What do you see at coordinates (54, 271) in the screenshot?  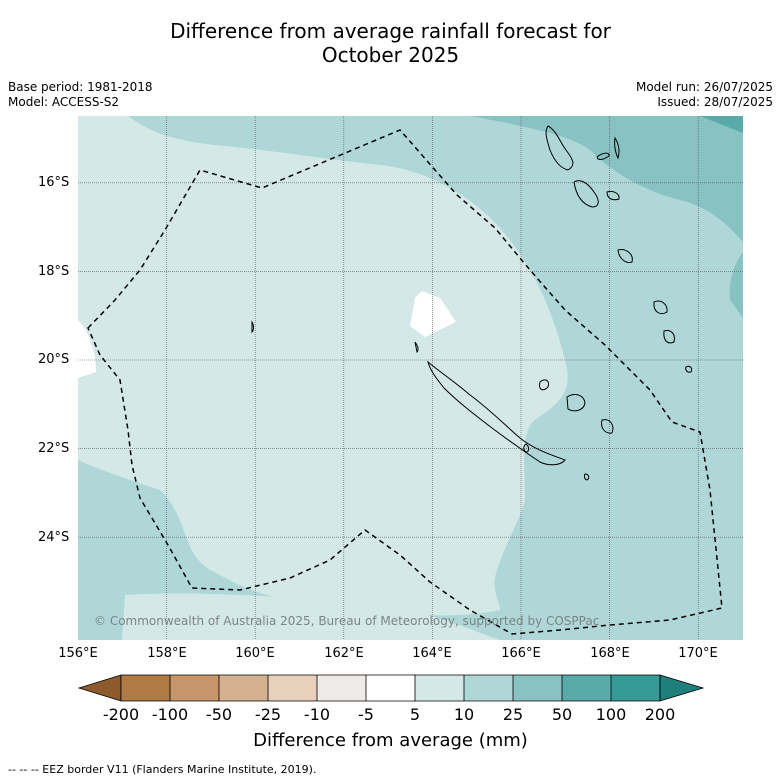 I see `lat-label-18s: 18°S` at bounding box center [54, 271].